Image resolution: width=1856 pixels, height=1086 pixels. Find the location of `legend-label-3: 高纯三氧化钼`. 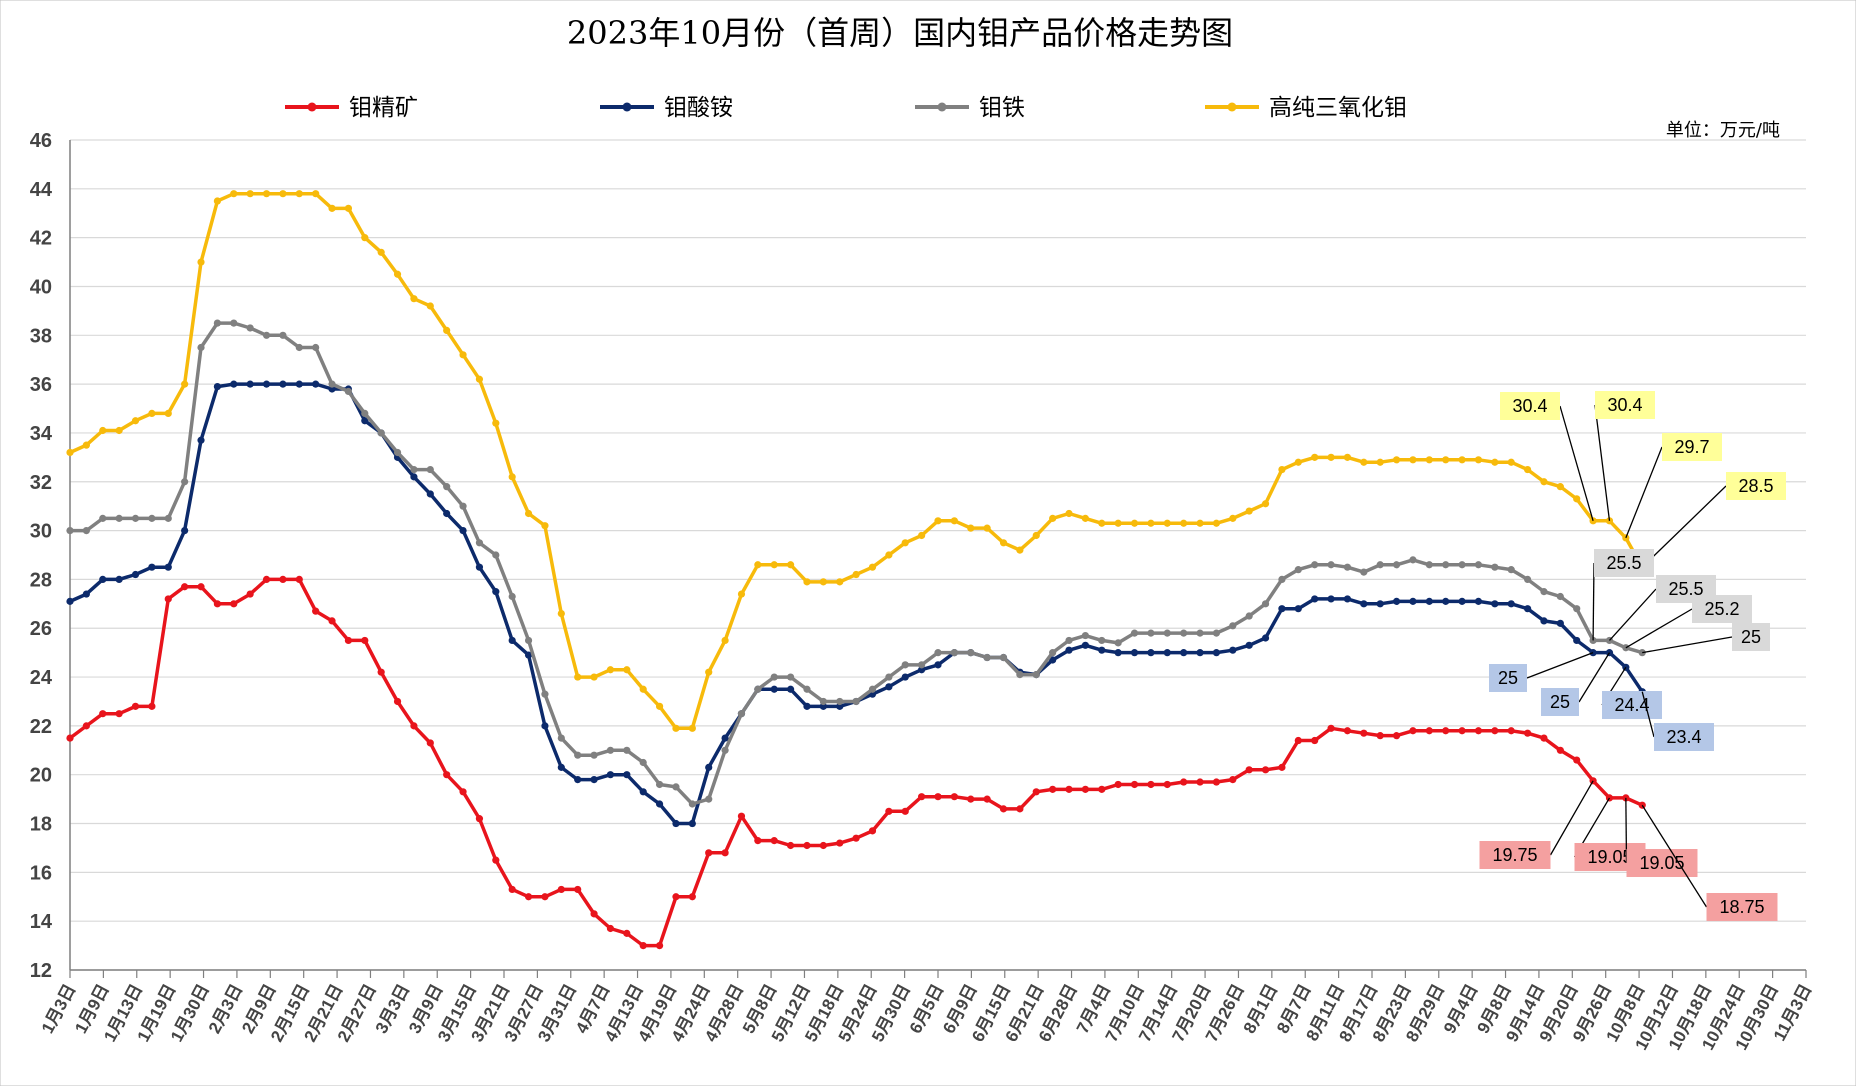

legend-label-3: 高纯三氧化钼 is located at coordinates (1338, 108).